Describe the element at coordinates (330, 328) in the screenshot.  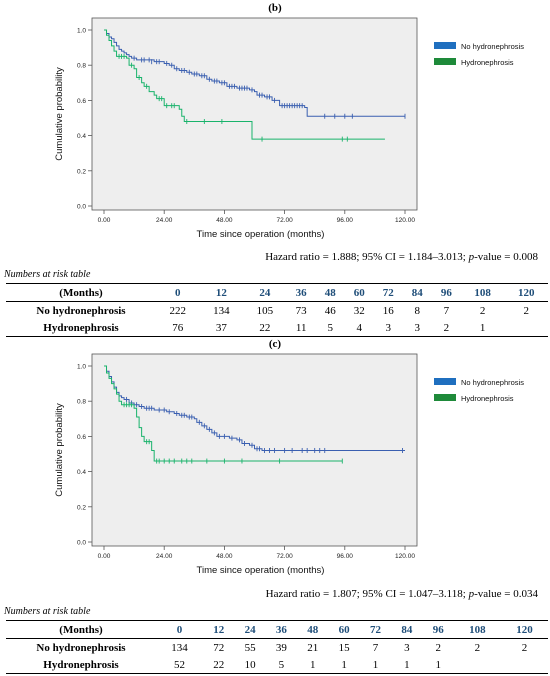
I see `risk-value-cell: 5` at that location.